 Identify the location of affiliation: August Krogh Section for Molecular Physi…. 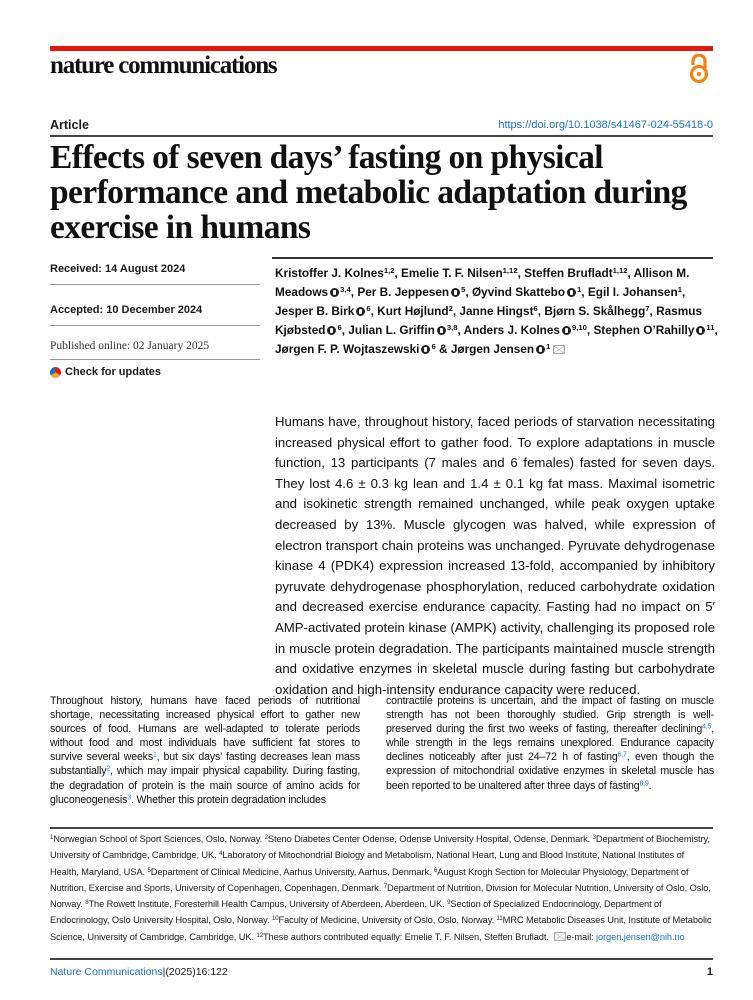
(369, 879).